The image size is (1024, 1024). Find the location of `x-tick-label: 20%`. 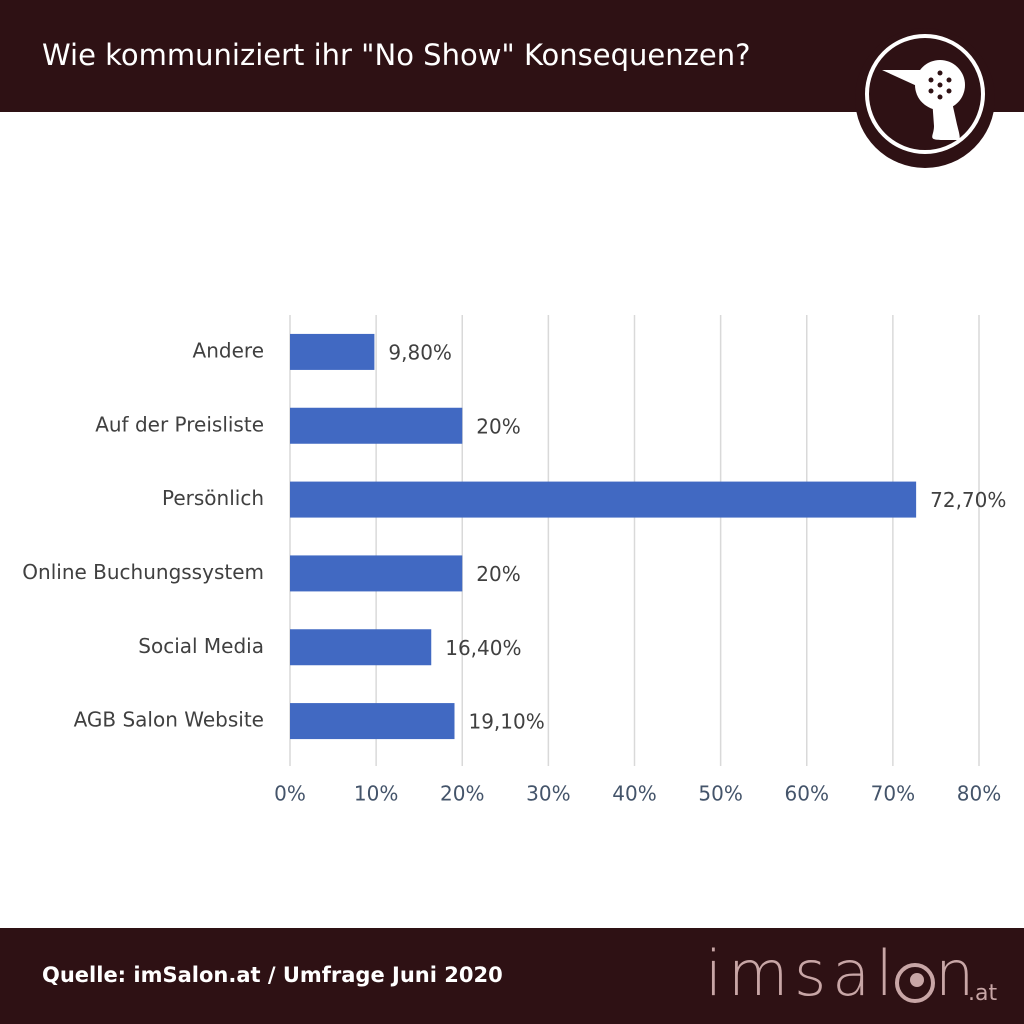

x-tick-label: 20% is located at coordinates (462, 794).